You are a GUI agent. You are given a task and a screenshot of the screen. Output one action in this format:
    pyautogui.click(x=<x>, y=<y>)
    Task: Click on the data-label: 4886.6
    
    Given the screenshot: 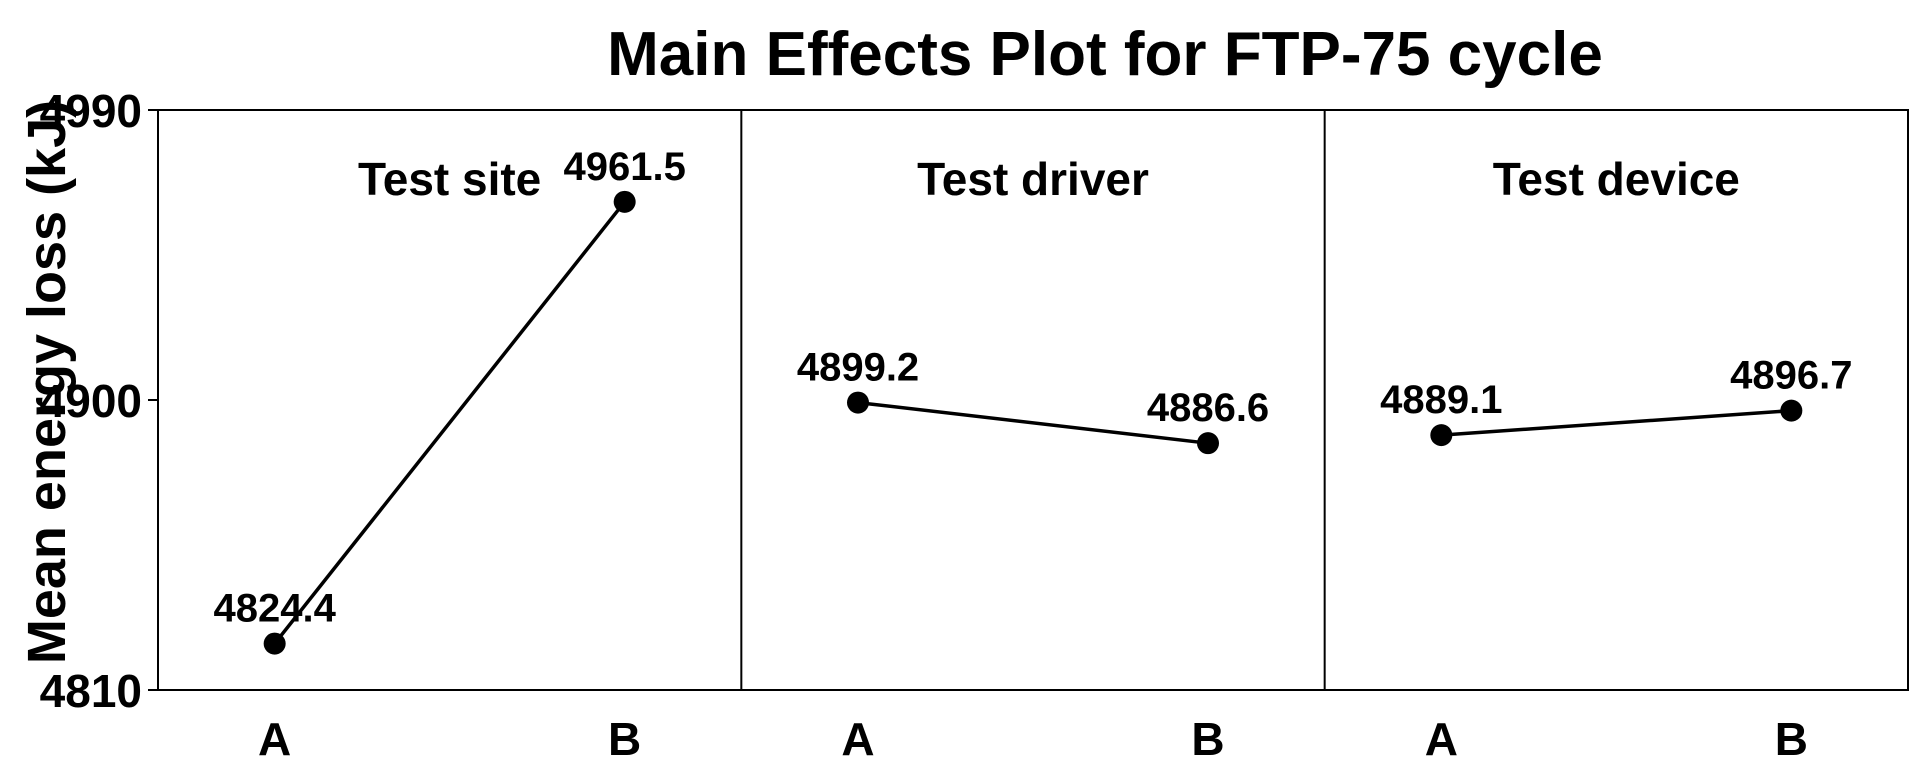 What is the action you would take?
    pyautogui.click(x=1208, y=408)
    